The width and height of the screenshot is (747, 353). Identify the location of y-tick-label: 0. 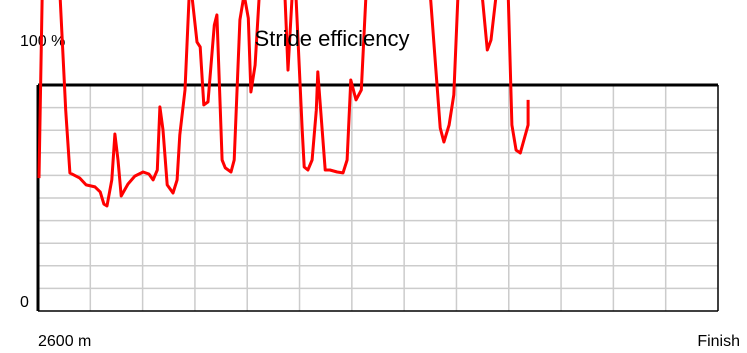
(24, 302).